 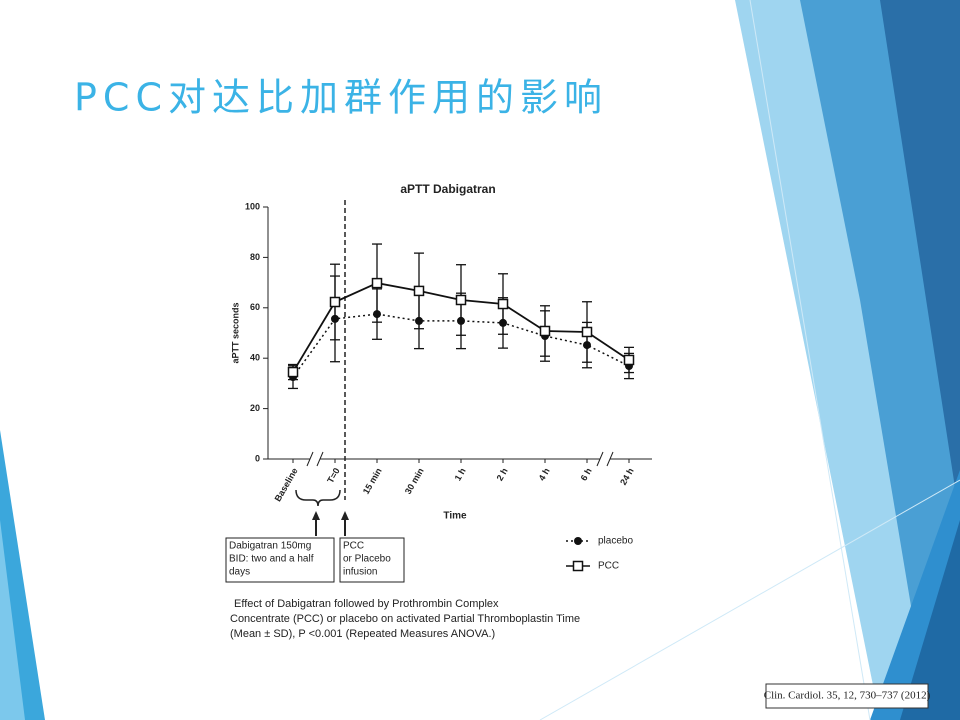 What do you see at coordinates (270, 546) in the screenshot?
I see `annotation-text: Dabigatran 150mg` at bounding box center [270, 546].